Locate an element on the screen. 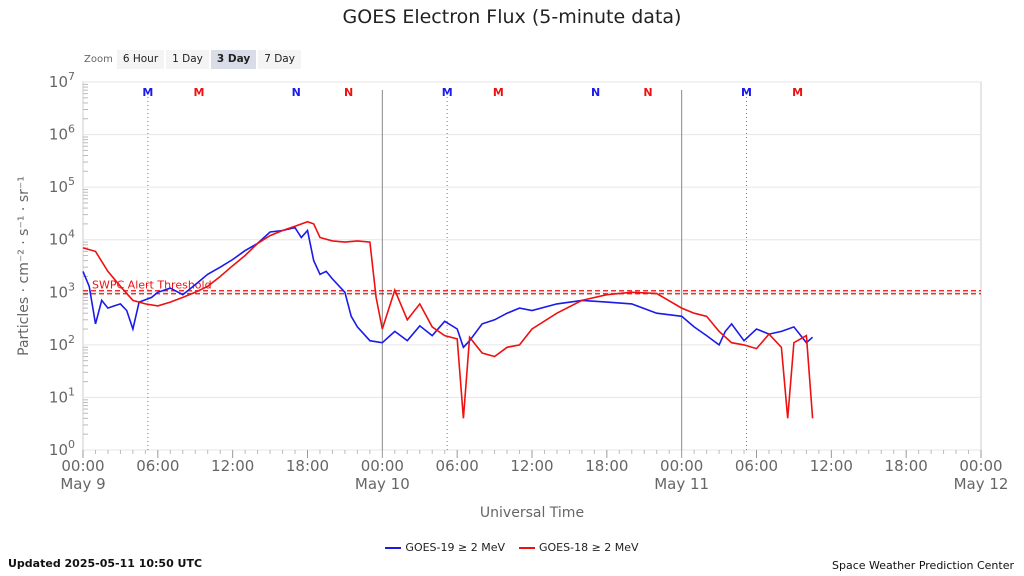 This screenshot has width=1024, height=576. legend-label-goes18: GOES-18 ≥ 2 MeV is located at coordinates (589, 547).